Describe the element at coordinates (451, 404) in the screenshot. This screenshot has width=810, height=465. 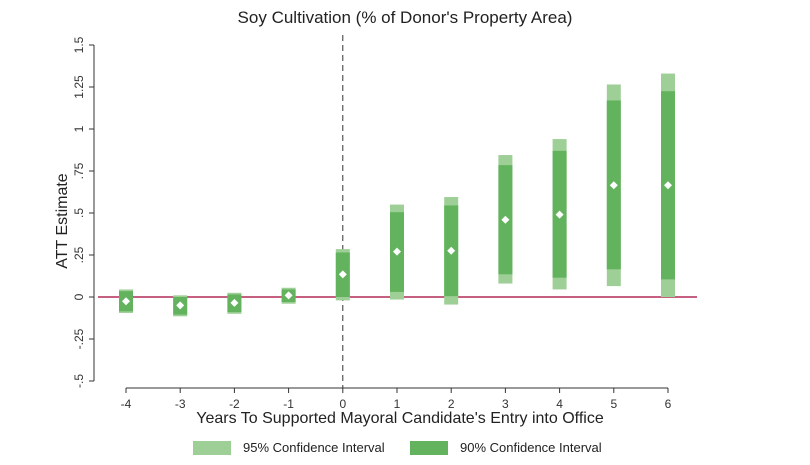
I see `x-tick-label: 2` at that location.